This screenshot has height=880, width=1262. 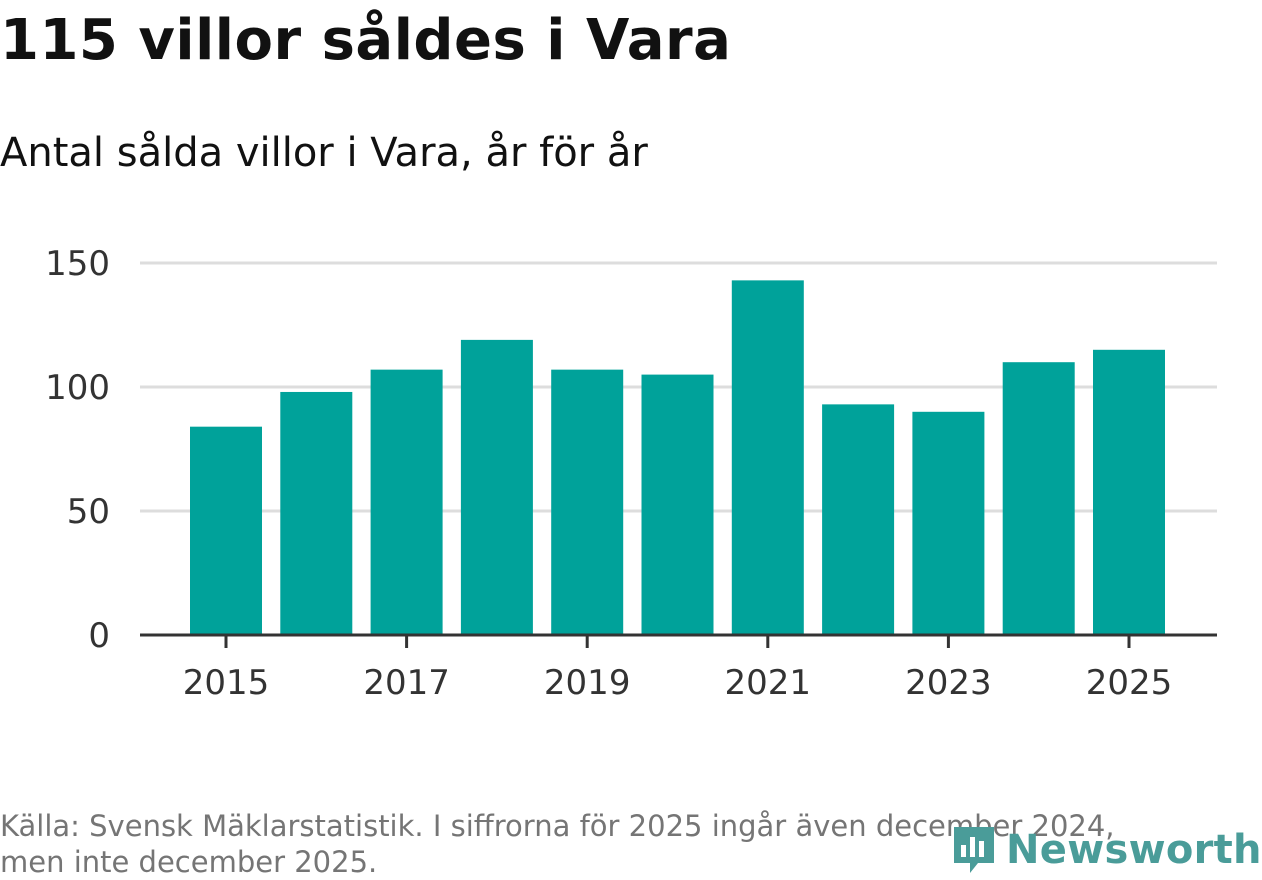 I want to click on logo-text: Newsworthy, so click(x=1134, y=850).